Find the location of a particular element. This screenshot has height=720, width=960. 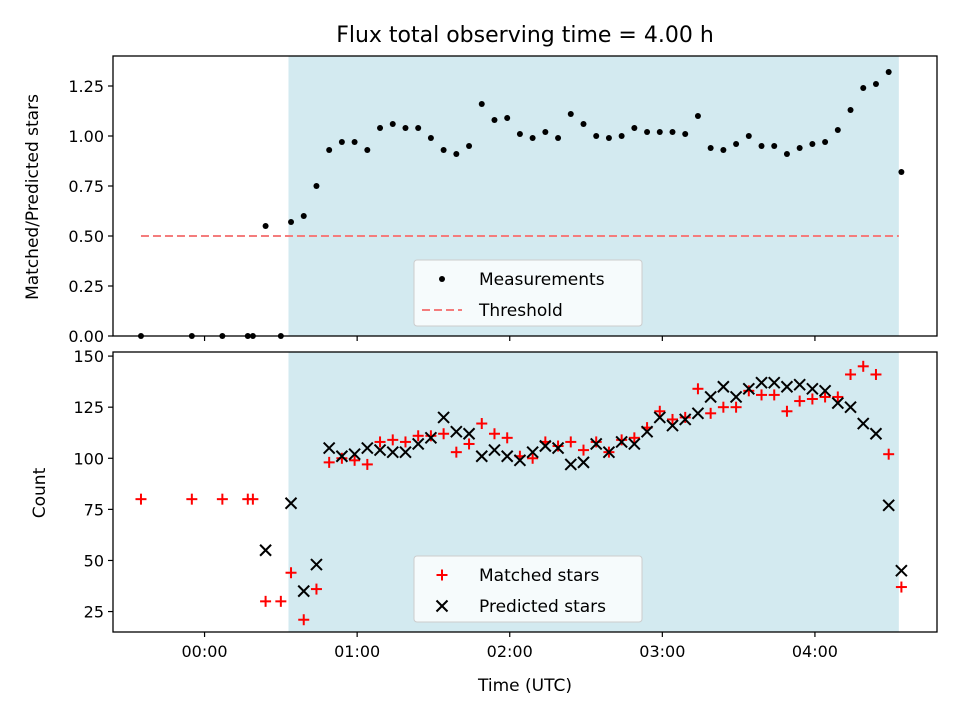

bottom-y-axis-label: Count is located at coordinates (40, 492).